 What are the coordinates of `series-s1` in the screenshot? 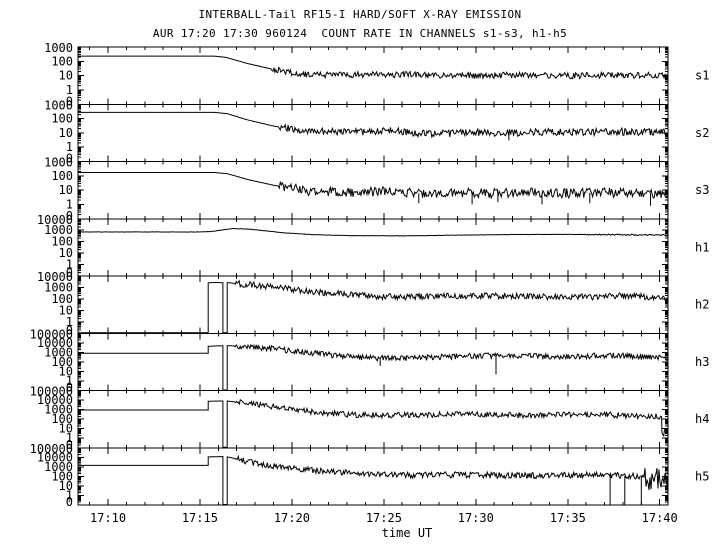 It's located at (373, 68).